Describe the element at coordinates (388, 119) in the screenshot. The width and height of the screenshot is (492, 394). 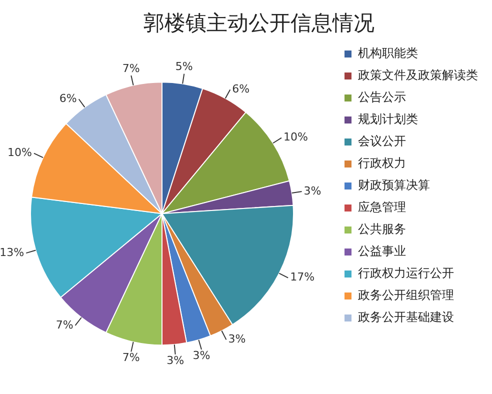
I see `legend-label: 规划计划类` at that location.